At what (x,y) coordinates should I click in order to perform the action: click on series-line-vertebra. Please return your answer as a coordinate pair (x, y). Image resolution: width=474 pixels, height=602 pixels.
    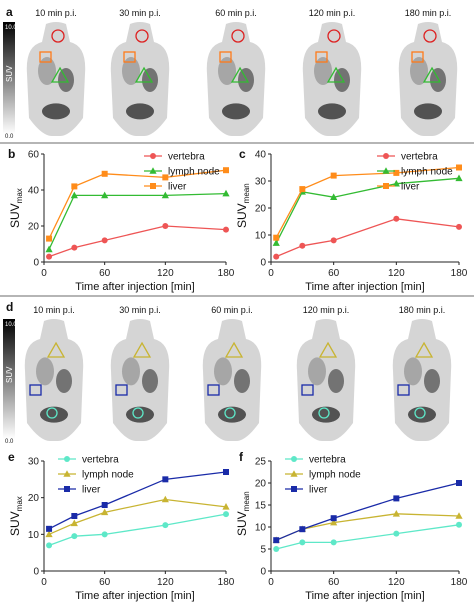
    Looking at the image, I should click on (137, 241).